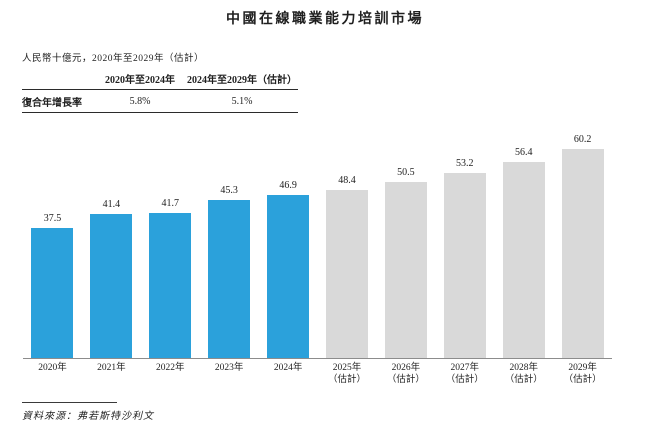 The height and width of the screenshot is (432, 650). What do you see at coordinates (347, 368) in the screenshot?
I see `x-axis-year: 2025年` at bounding box center [347, 368].